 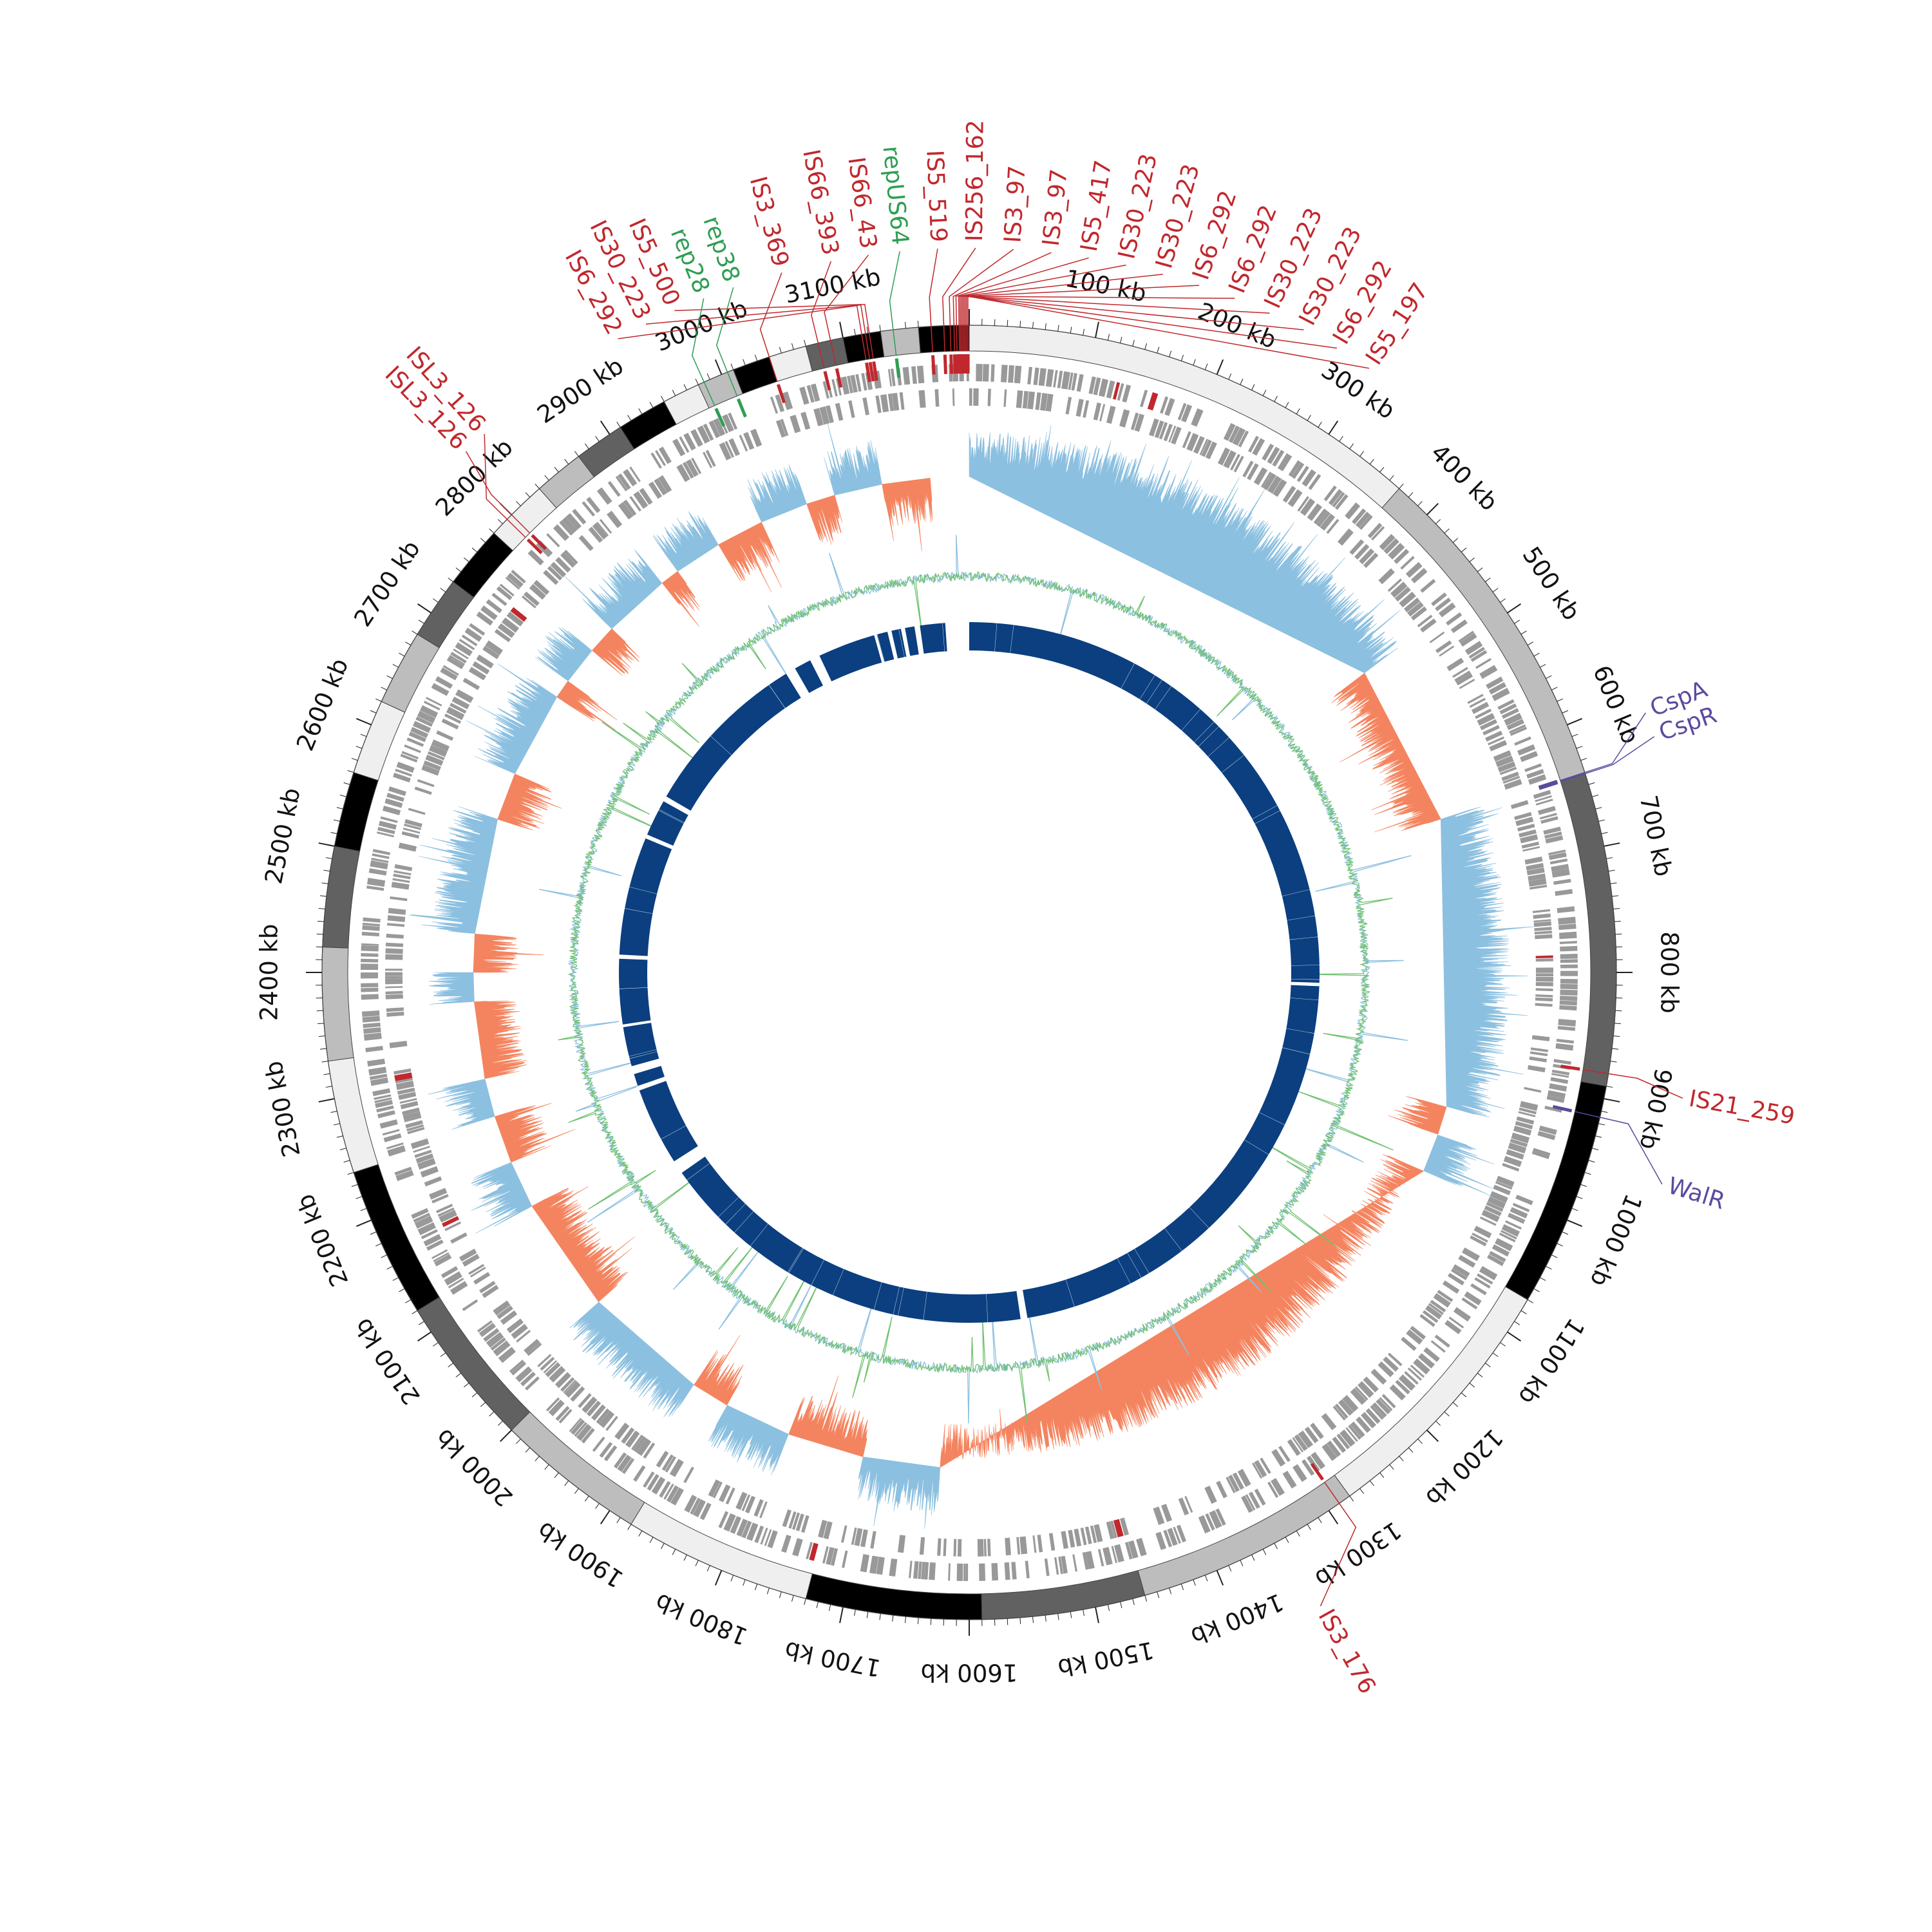 What do you see at coordinates (283, 1109) in the screenshot?
I see `tick-label: 2300 kb` at bounding box center [283, 1109].